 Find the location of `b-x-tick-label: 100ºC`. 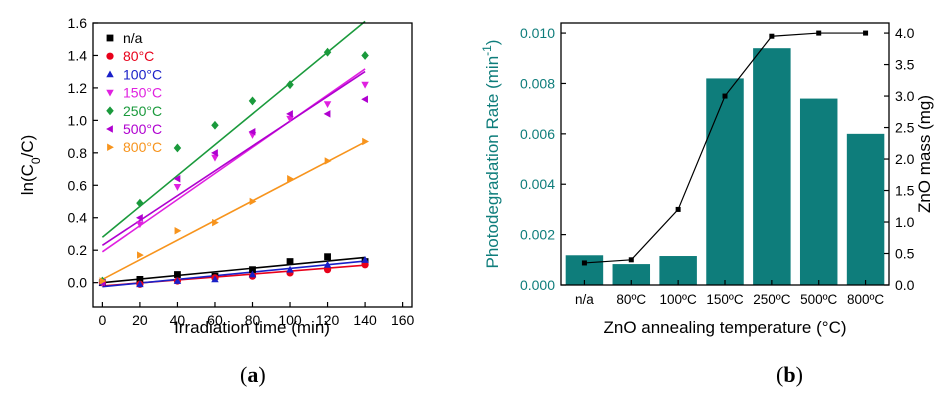

b-x-tick-label: 100ºC is located at coordinates (678, 299).